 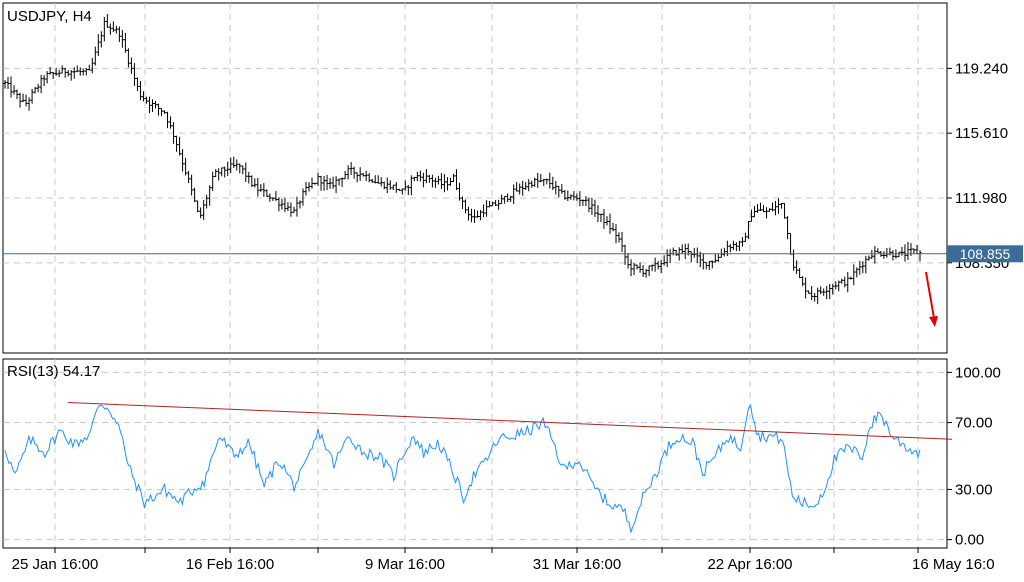 I want to click on price-tick-label: 115.610, so click(x=981, y=133).